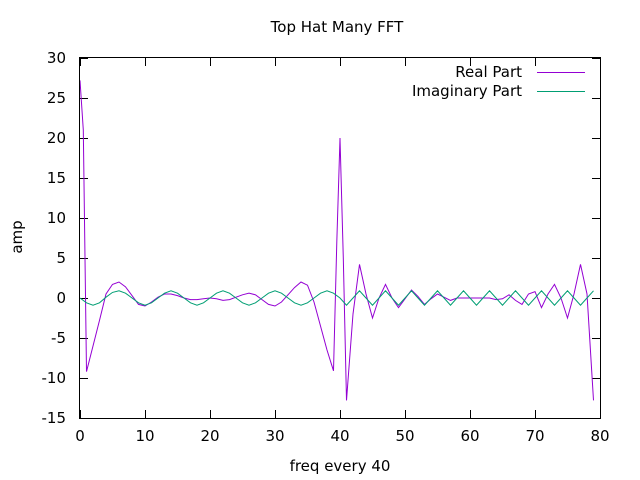 The width and height of the screenshot is (640, 480). What do you see at coordinates (340, 466) in the screenshot?
I see `x-axis-label: freq every 40` at bounding box center [340, 466].